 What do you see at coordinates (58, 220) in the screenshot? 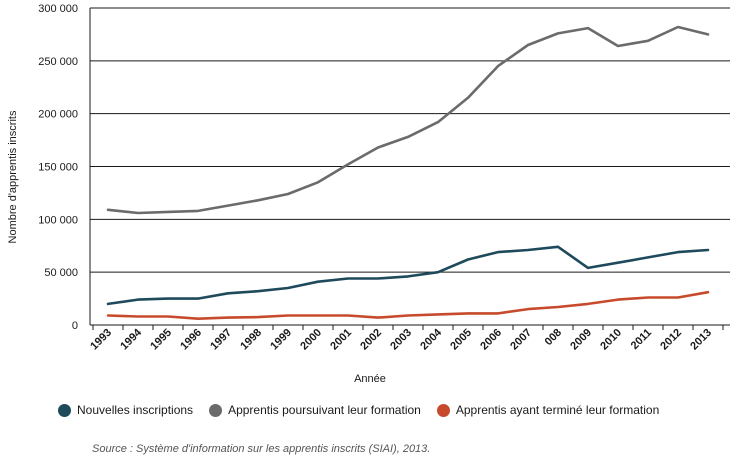
I see `y-tick-label: 100 000` at bounding box center [58, 220].